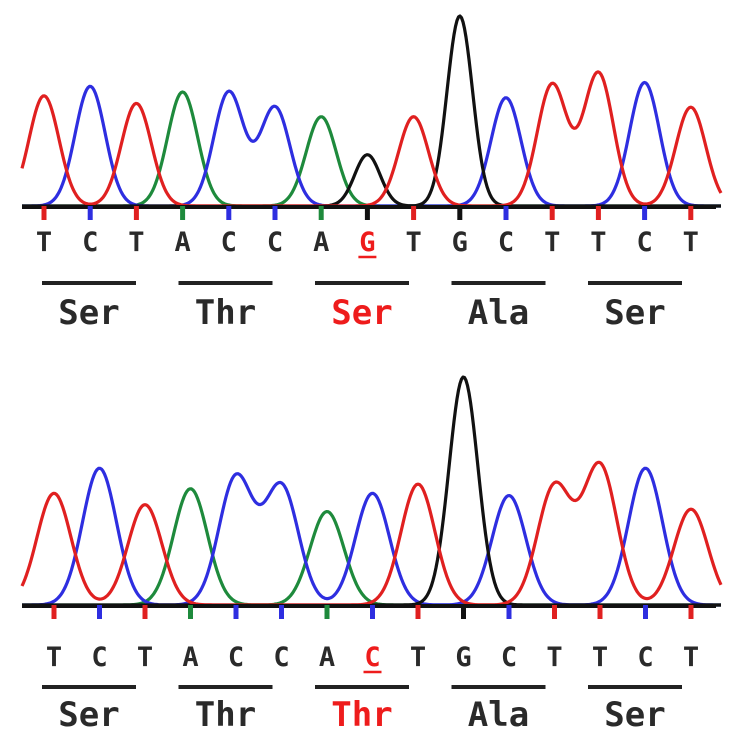 The width and height of the screenshot is (744, 750). I want to click on mutated-amino-acid-label: Thr, so click(361, 715).